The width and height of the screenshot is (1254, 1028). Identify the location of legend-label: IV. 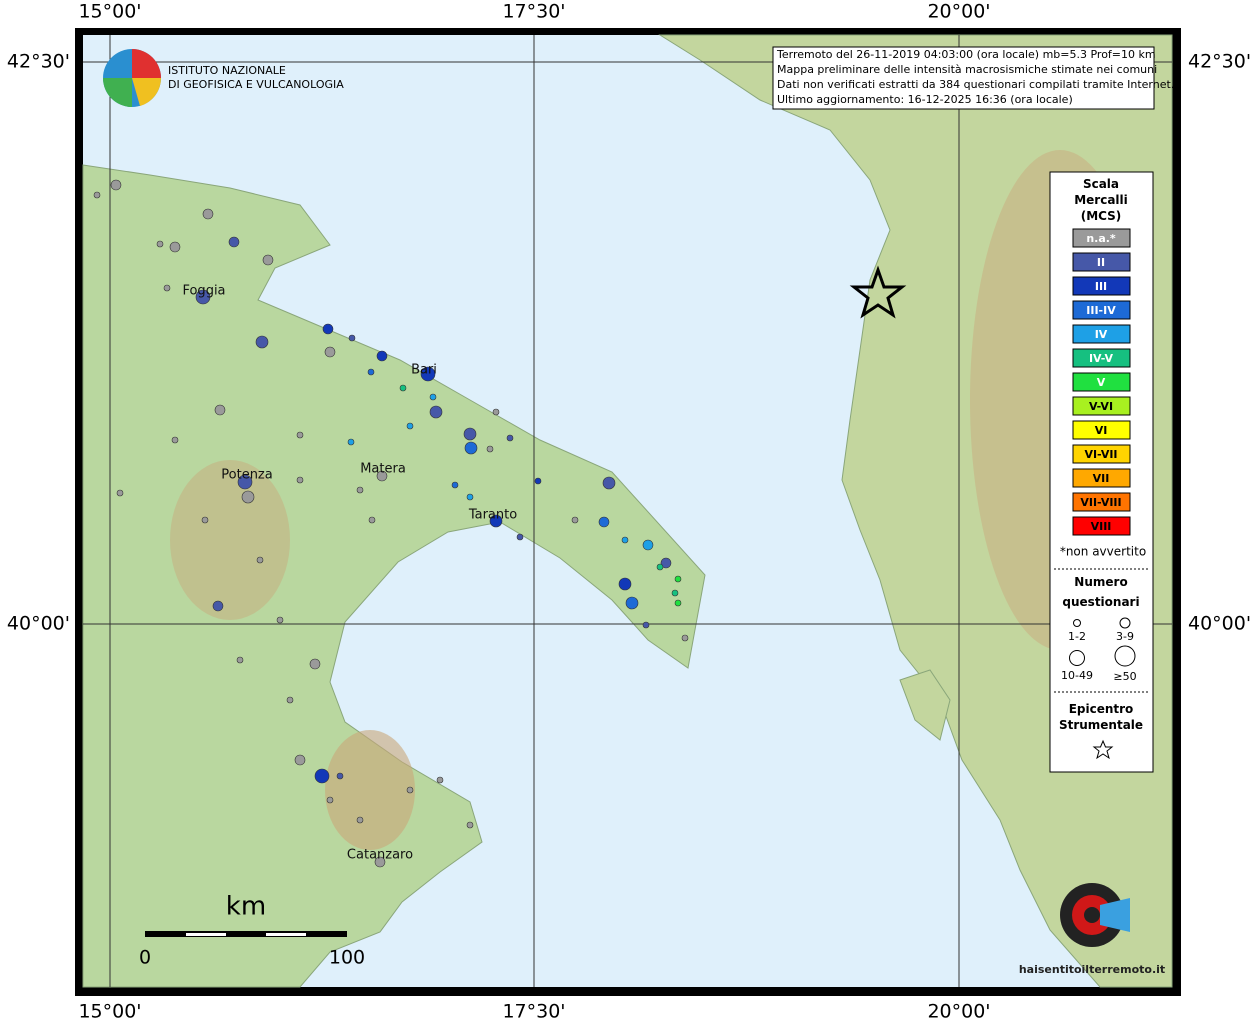
(1101, 334).